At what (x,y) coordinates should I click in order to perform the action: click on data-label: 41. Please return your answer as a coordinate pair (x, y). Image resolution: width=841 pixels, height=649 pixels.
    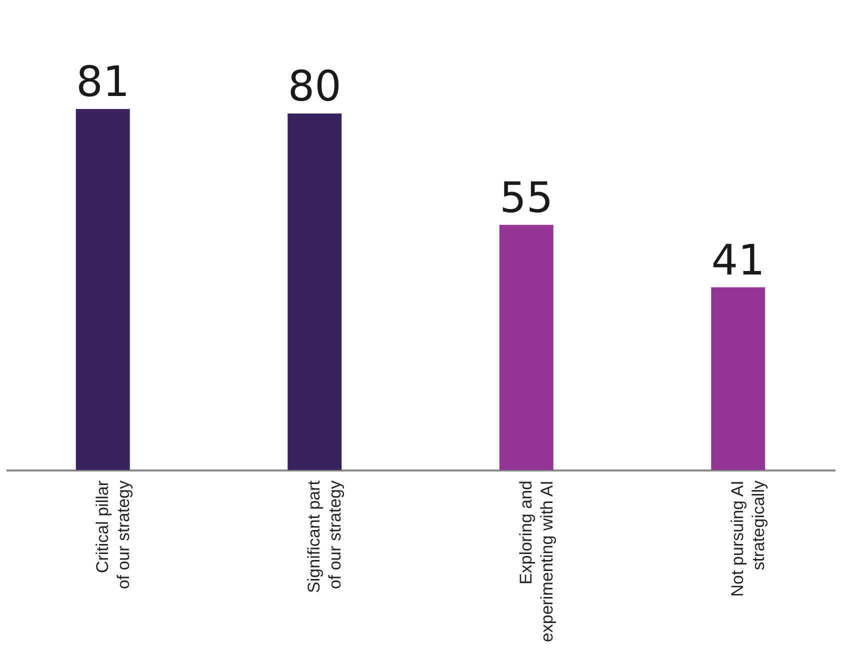
    Looking at the image, I should click on (738, 259).